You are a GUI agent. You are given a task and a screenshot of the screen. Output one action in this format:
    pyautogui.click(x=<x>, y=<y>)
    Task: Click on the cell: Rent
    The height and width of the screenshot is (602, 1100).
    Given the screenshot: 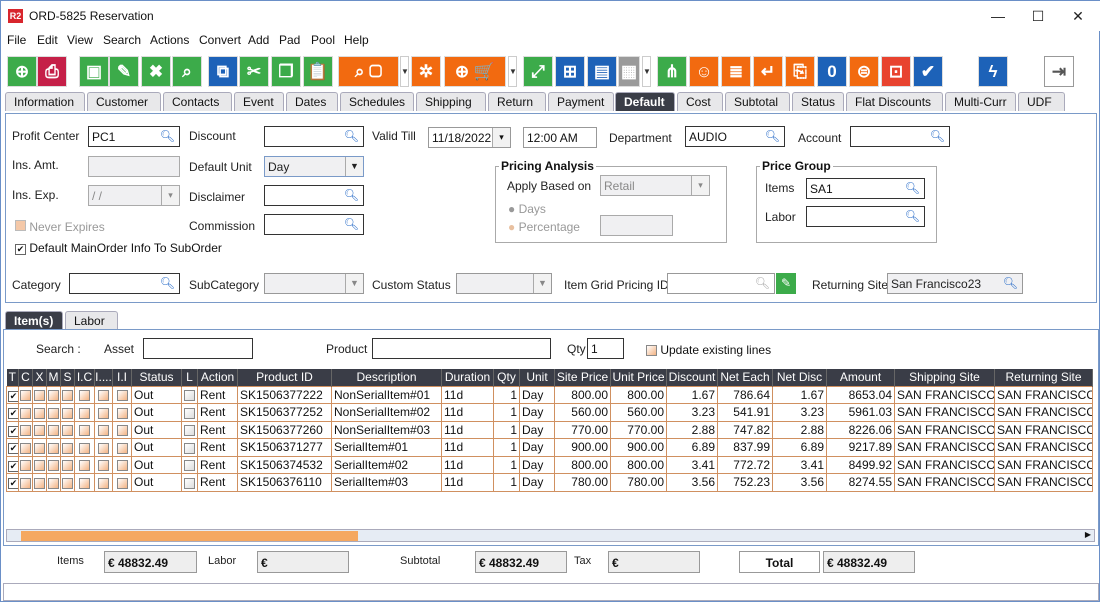 What is the action you would take?
    pyautogui.click(x=217, y=429)
    